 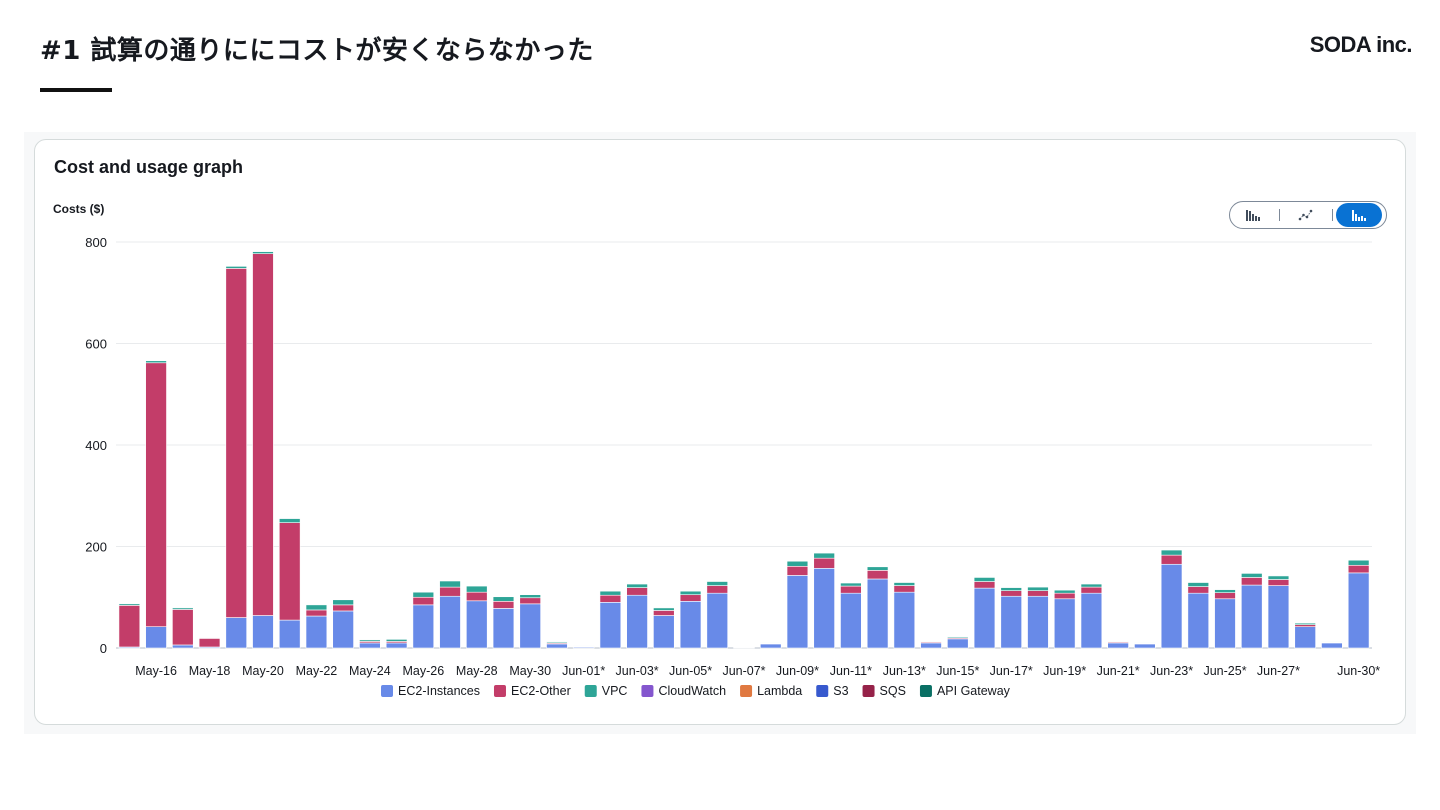 What do you see at coordinates (78, 209) in the screenshot?
I see `y-axis-label: Costs ($)` at bounding box center [78, 209].